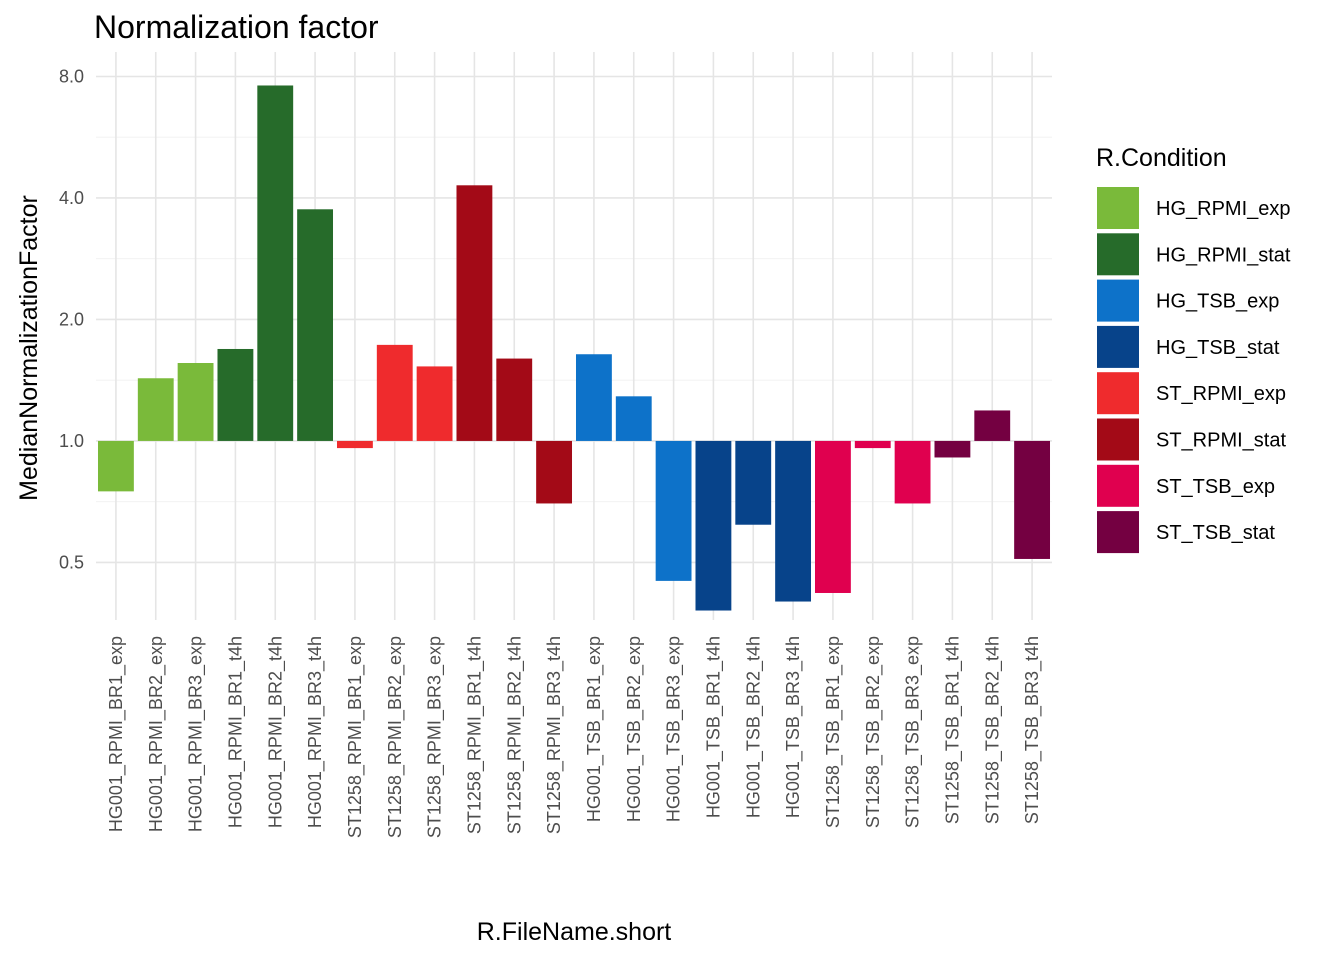  Describe the element at coordinates (235, 732) in the screenshot. I see `x-tick-label: HG001_RPMI_BR1_t4h` at that location.